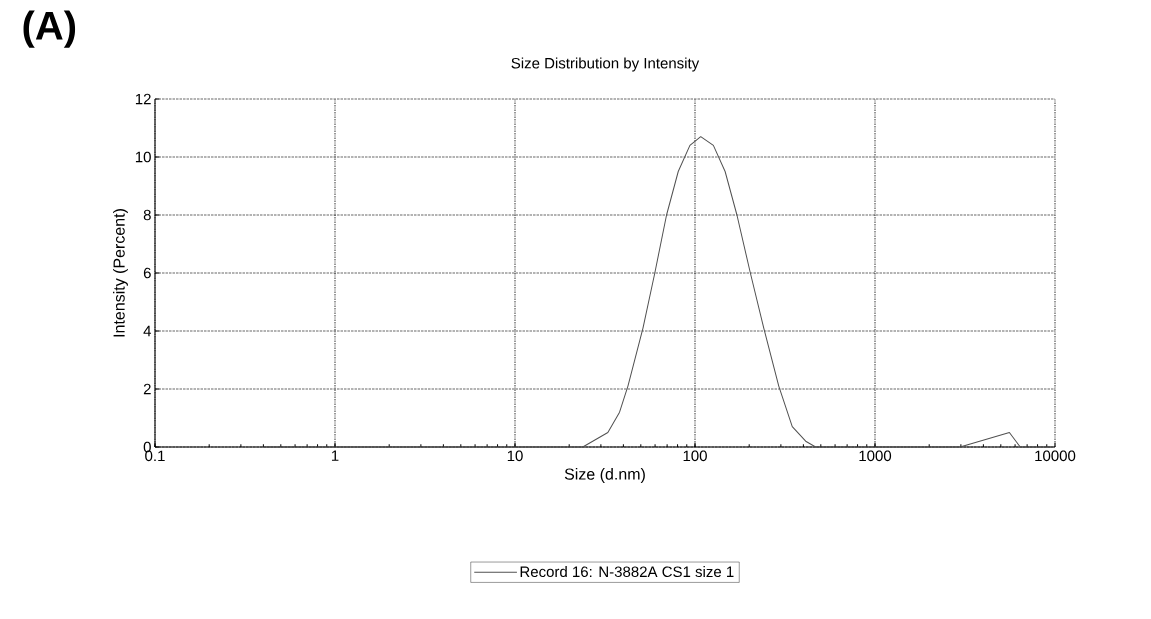 The height and width of the screenshot is (619, 1151). Describe the element at coordinates (120, 273) in the screenshot. I see `y-axis-title: Intensity (Percent)` at that location.